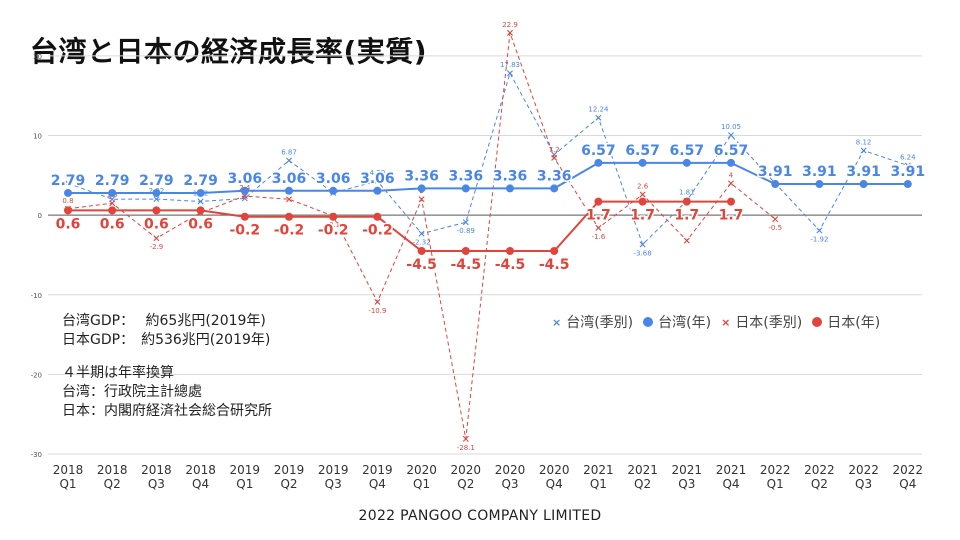  Describe the element at coordinates (37, 57) in the screenshot. I see `y-tick-label: 20` at that location.